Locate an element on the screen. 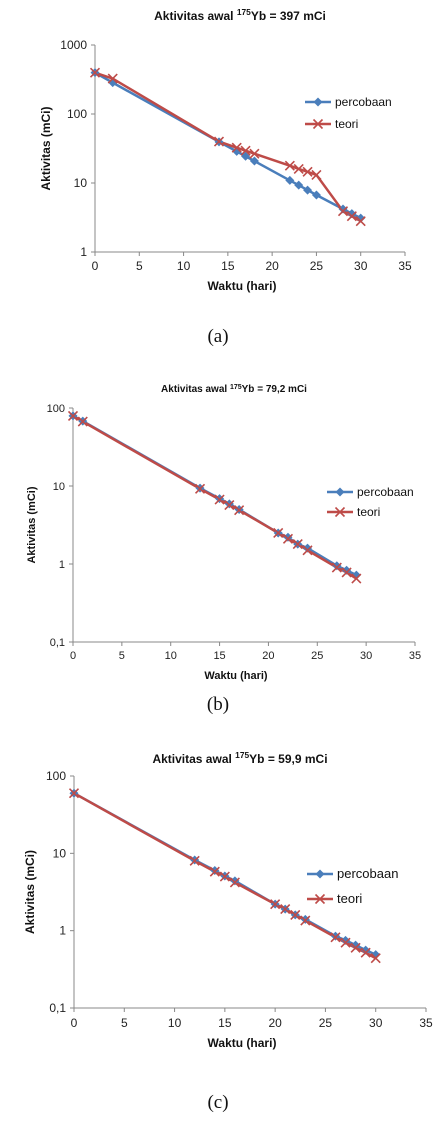 The height and width of the screenshot is (1136, 436). chart-title: Aktivitas awal 175Yb = 59,9 mCi is located at coordinates (239, 758).